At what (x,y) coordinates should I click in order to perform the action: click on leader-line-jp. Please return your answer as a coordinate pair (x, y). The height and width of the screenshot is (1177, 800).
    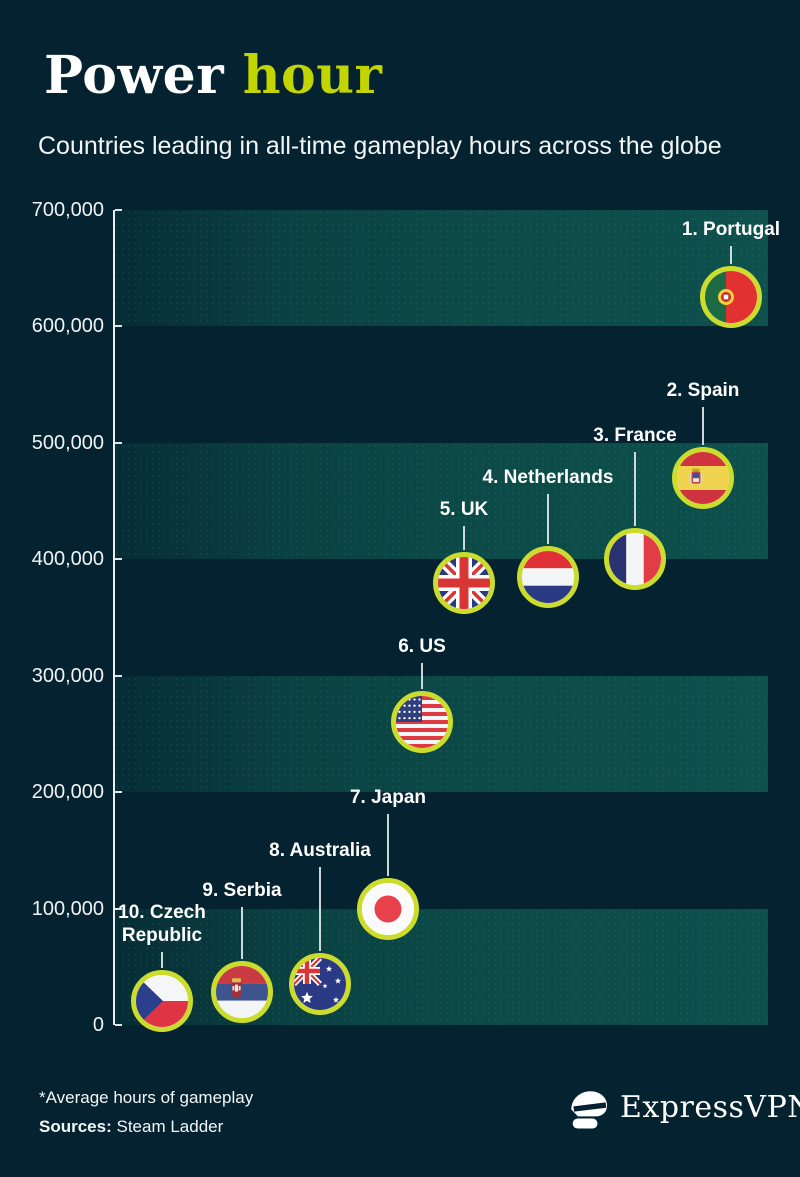
    Looking at the image, I should click on (388, 844).